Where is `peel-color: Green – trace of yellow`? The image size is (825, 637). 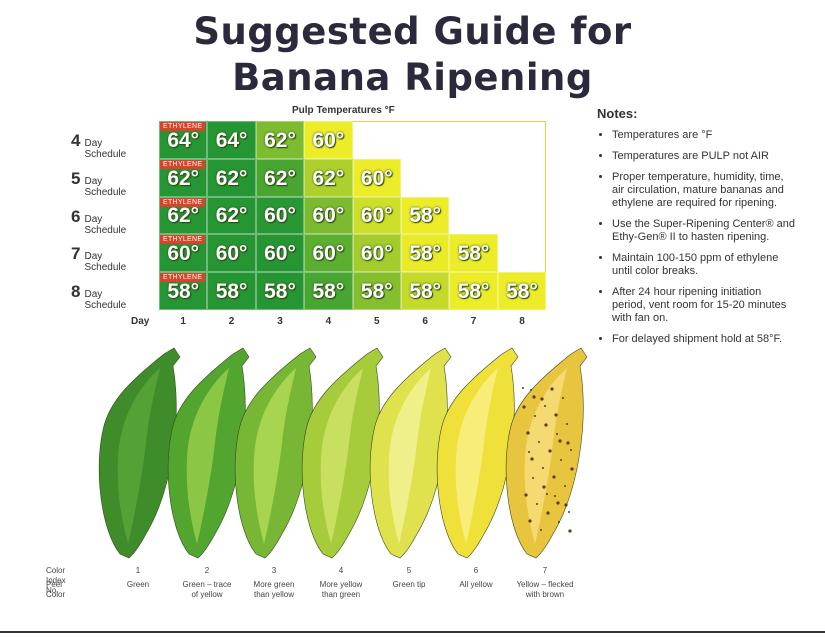
peel-color: Green – trace of yellow is located at coordinates (207, 590).